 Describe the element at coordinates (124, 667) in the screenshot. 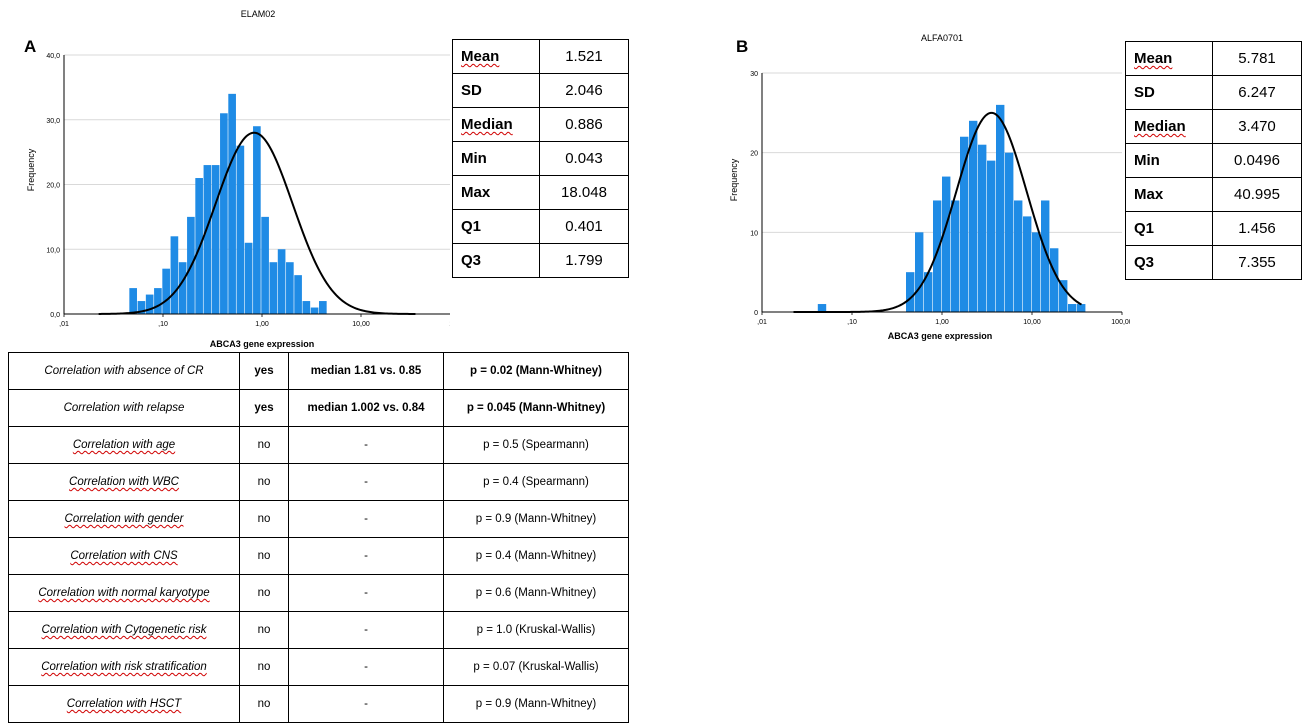

I see `correlation-label: Correlation with risk stratification` at that location.